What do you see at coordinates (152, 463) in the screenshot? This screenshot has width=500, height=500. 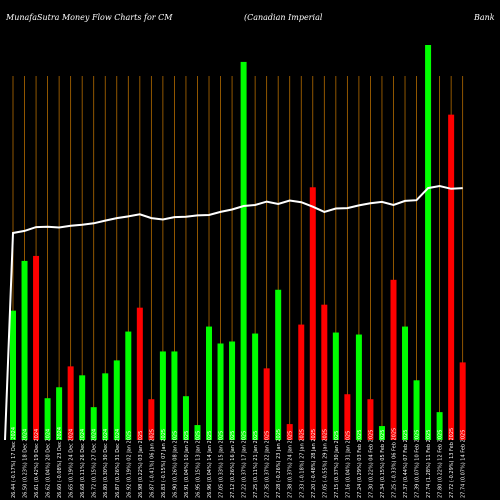 I see `x-tick-label: 26.87 (-0.41%) 06 Jan 2025` at bounding box center [152, 463].